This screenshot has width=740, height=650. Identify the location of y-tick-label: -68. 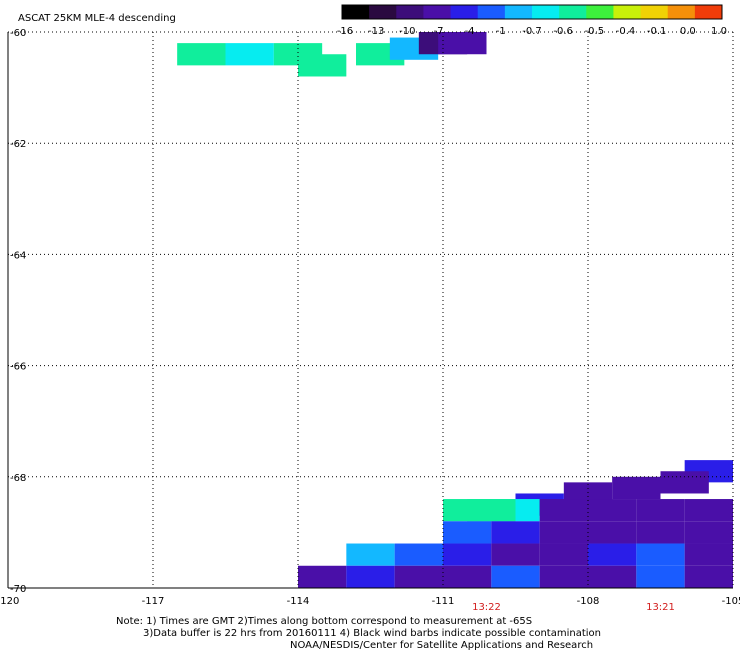
(18, 478).